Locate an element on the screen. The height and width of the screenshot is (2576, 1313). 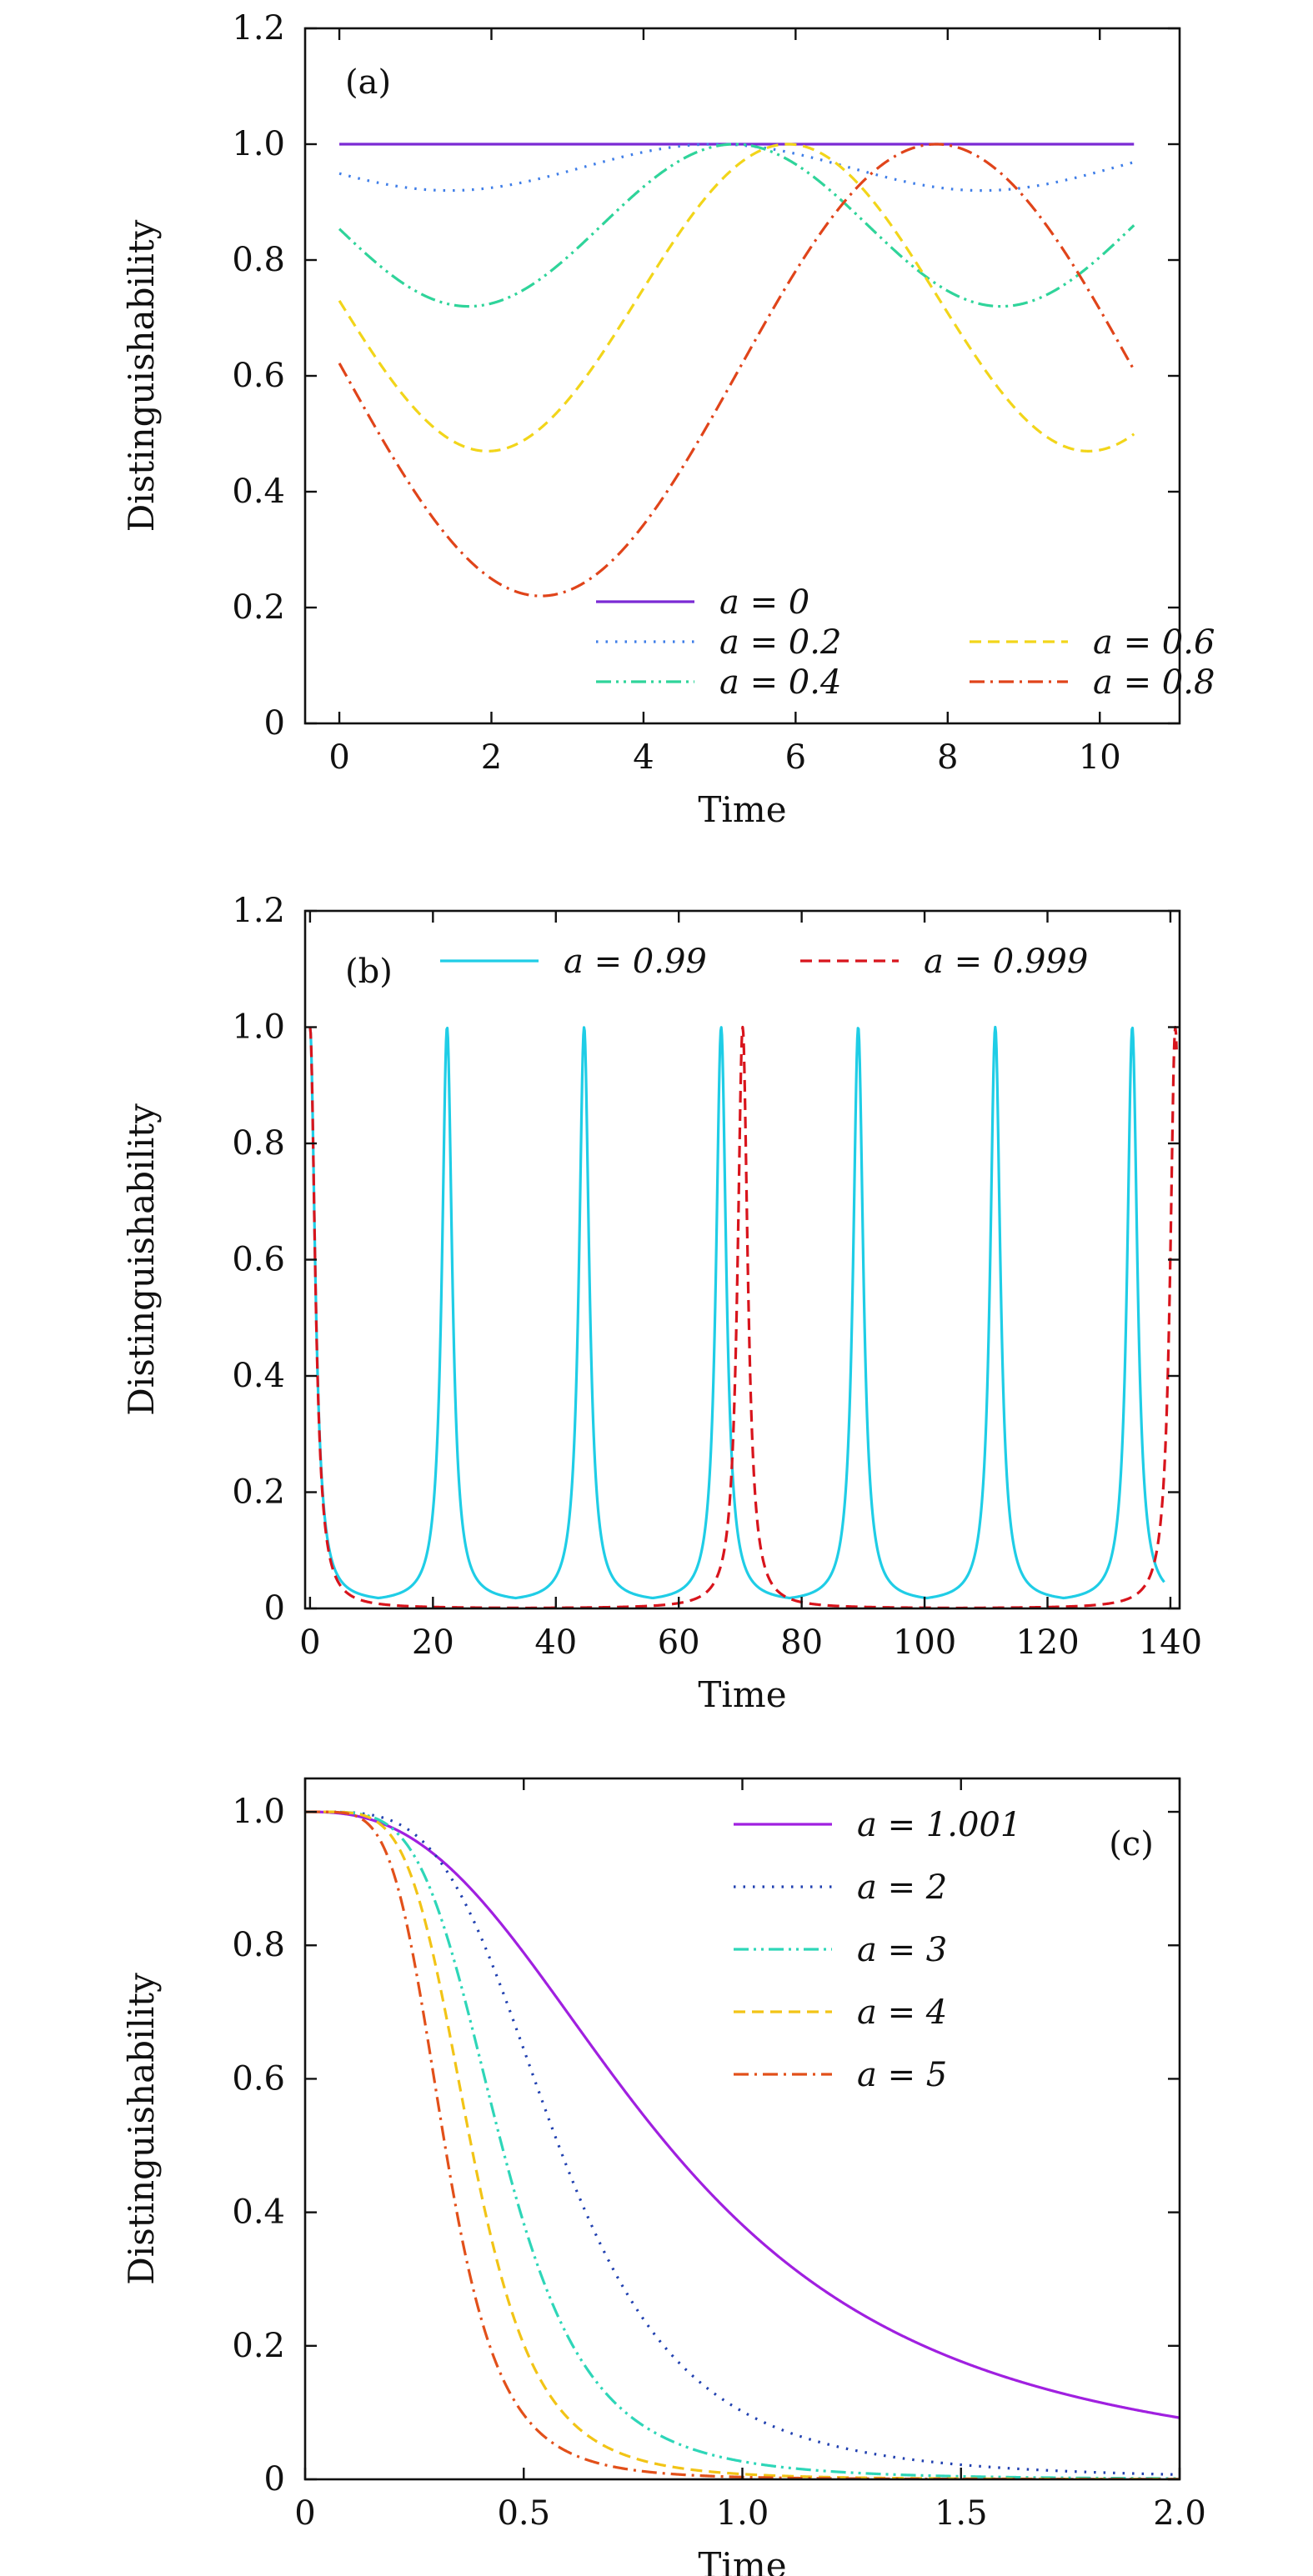
legend-label: a = 2 is located at coordinates (902, 1888).